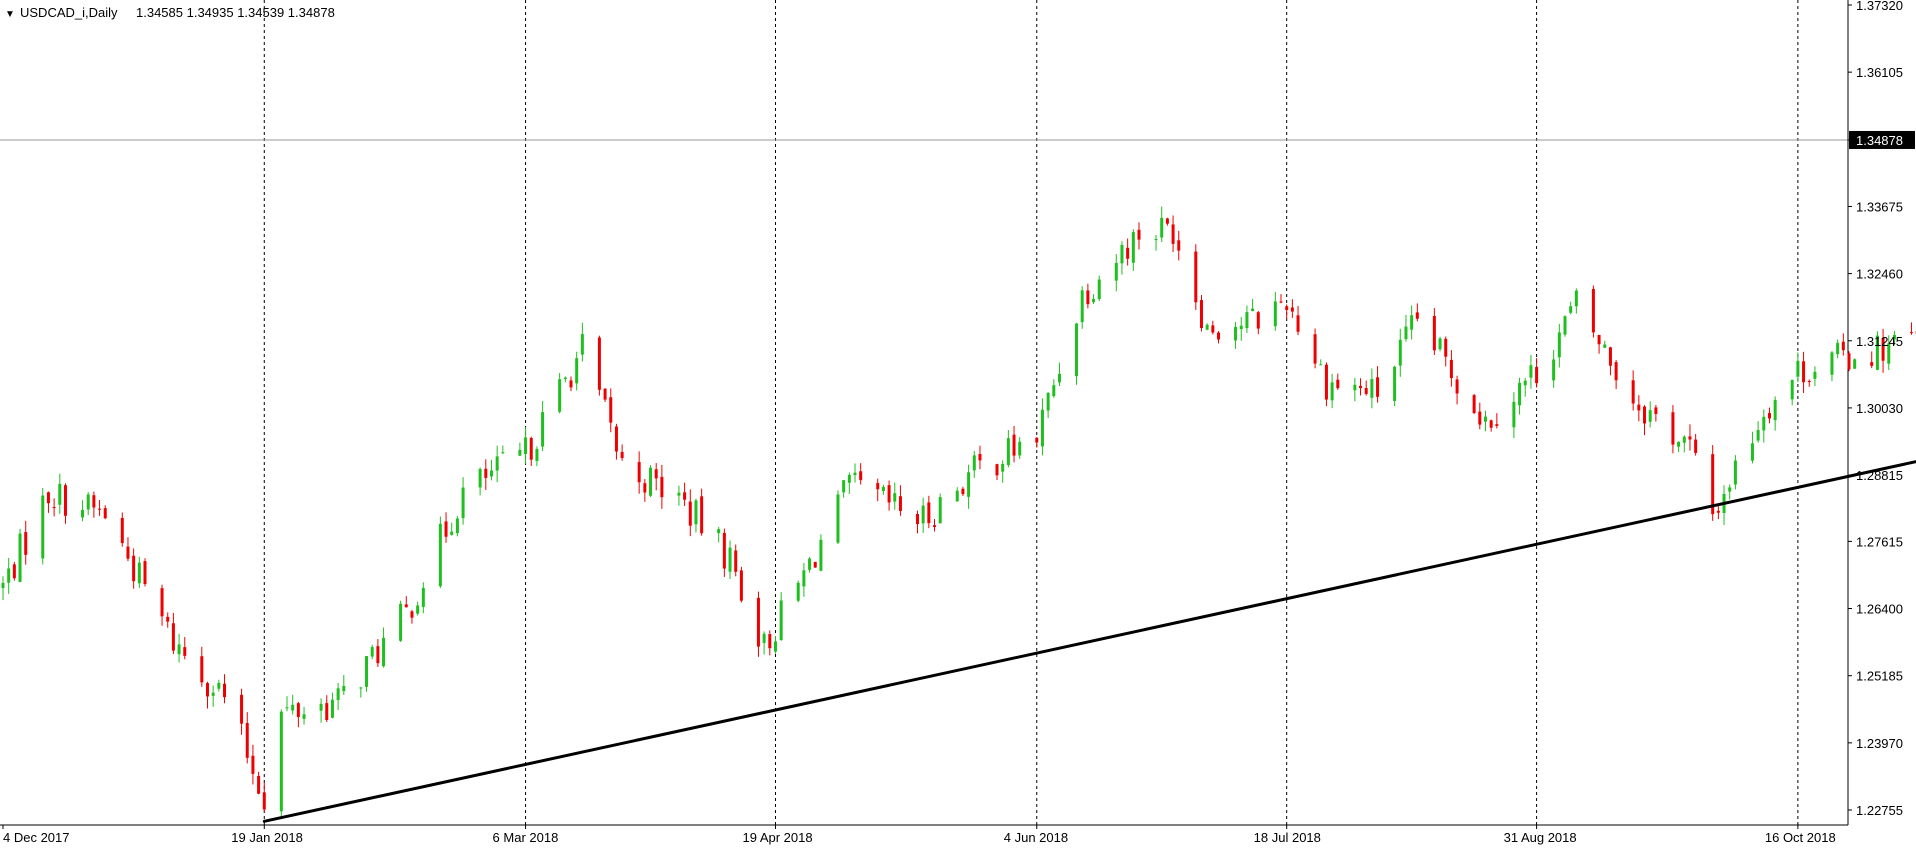 This screenshot has width=1916, height=852. I want to click on y-tick-label: 1.32460, so click(1879, 274).